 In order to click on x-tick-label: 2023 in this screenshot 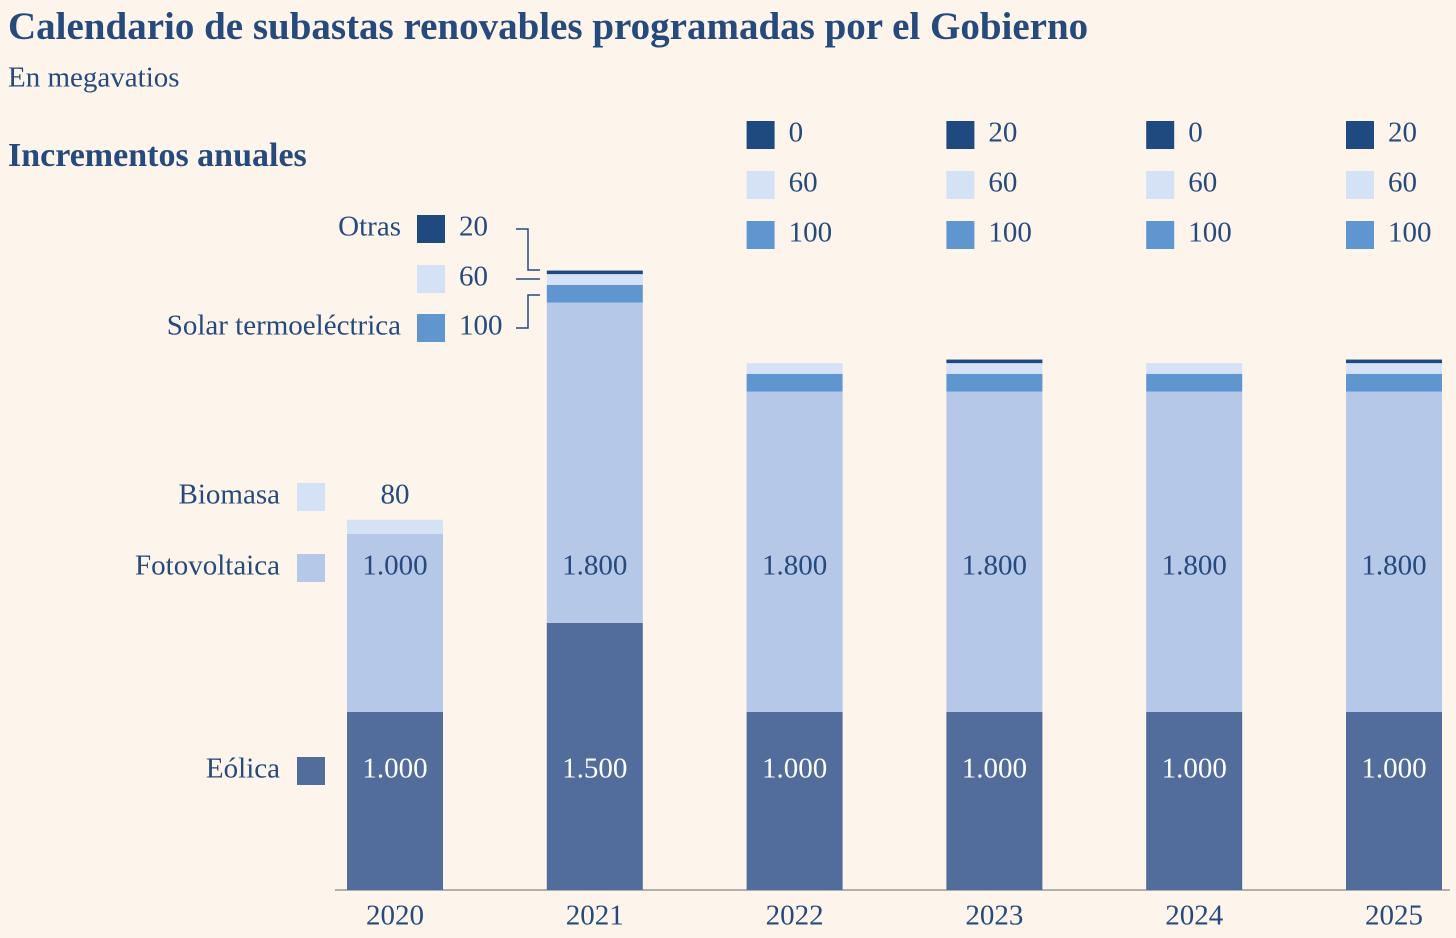, I will do `click(994, 916)`.